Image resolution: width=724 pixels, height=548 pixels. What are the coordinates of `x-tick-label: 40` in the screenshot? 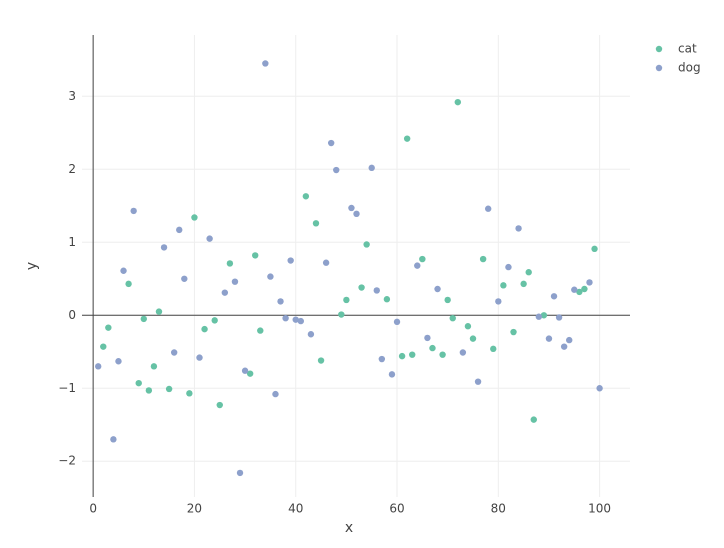 It's located at (295, 509).